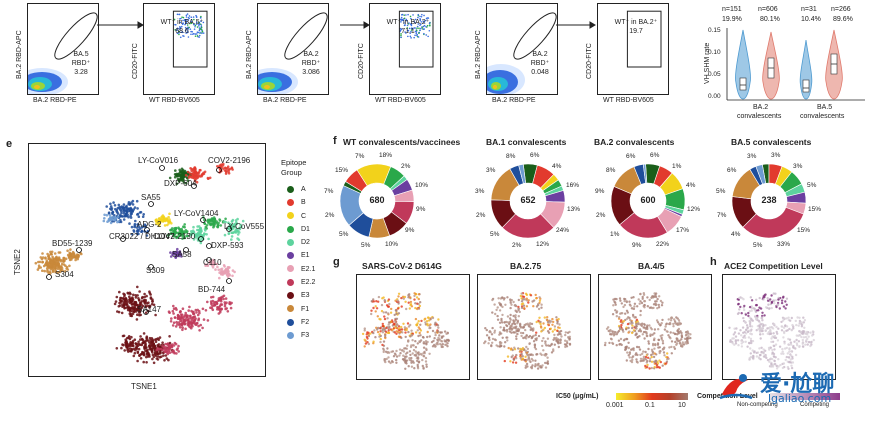 The image size is (872, 428). What do you see at coordinates (293, 53) in the screenshot?
I see `flow-plot-3-svg` at bounding box center [293, 53].